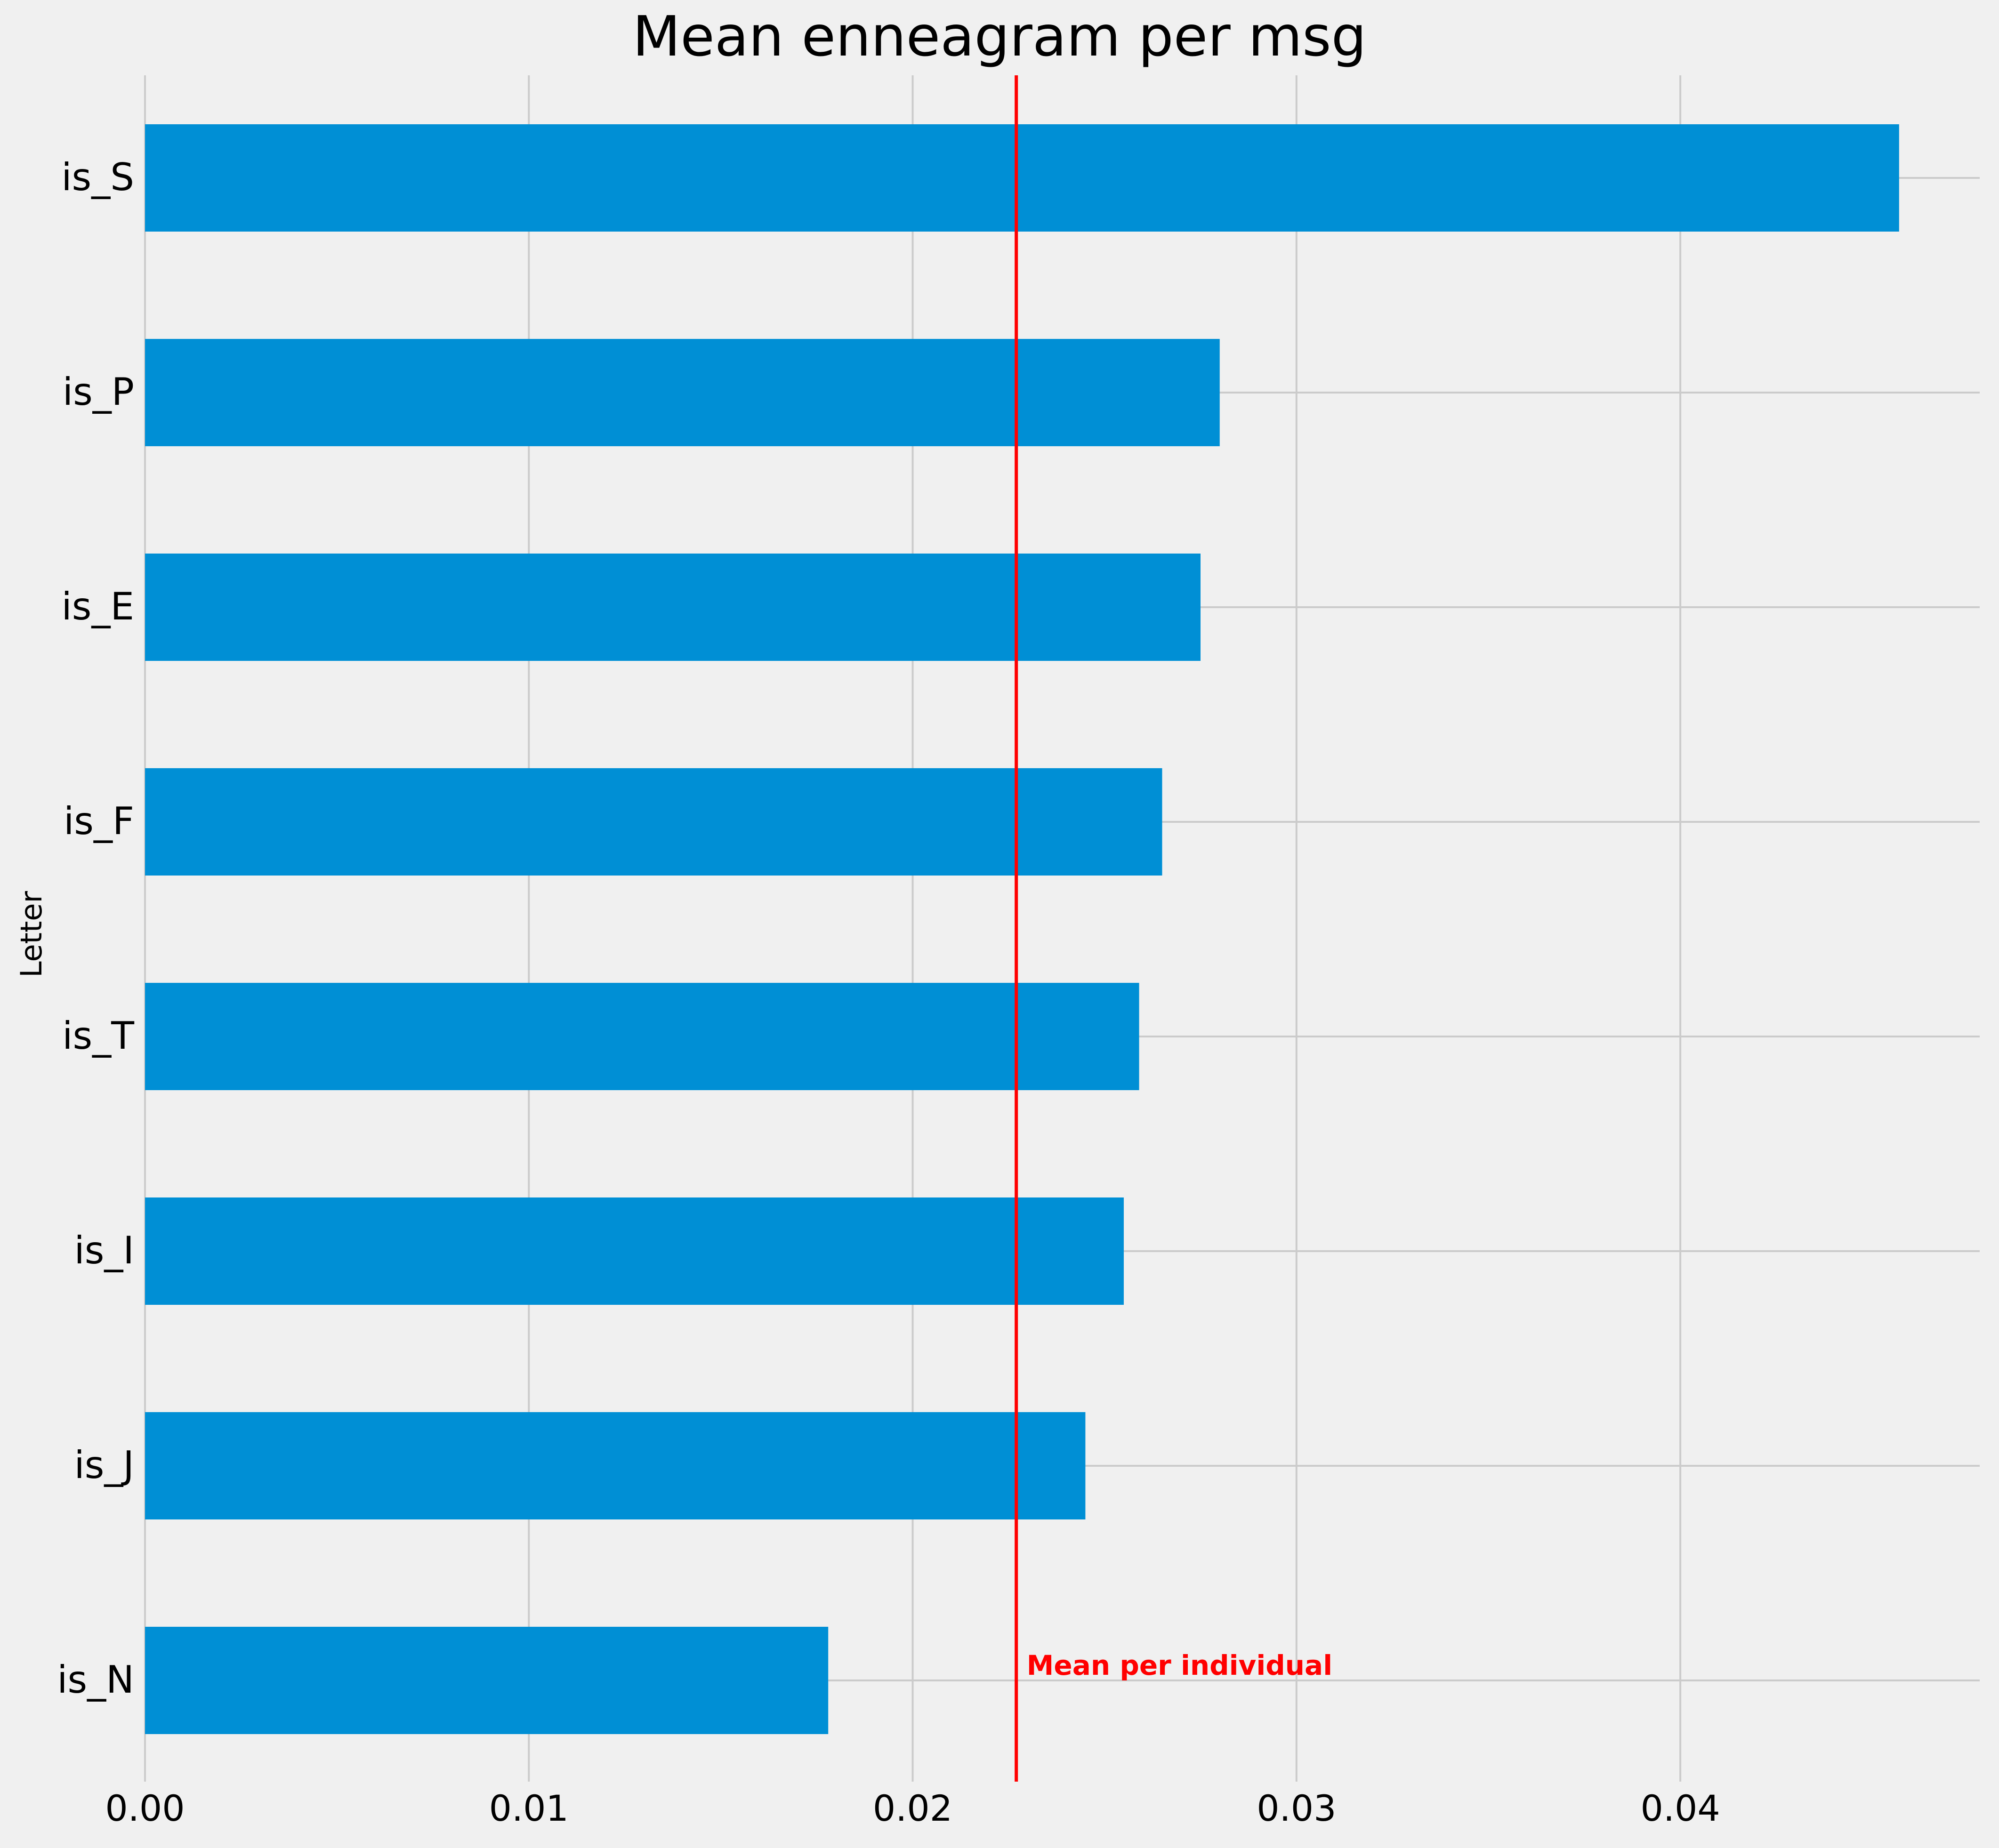  I want to click on reference-line-layer: Mean per individual, so click(1173, 928).